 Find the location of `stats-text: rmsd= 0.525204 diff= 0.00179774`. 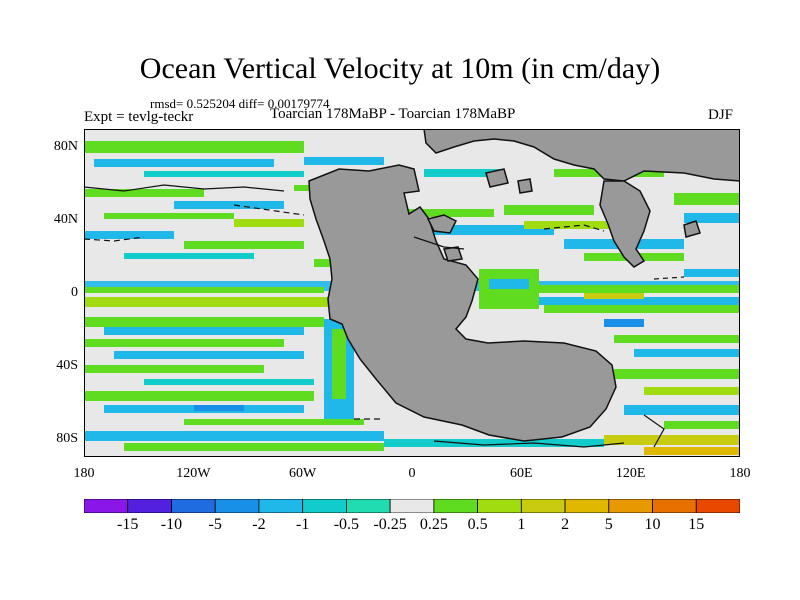

stats-text: rmsd= 0.525204 diff= 0.00179774 is located at coordinates (240, 103).